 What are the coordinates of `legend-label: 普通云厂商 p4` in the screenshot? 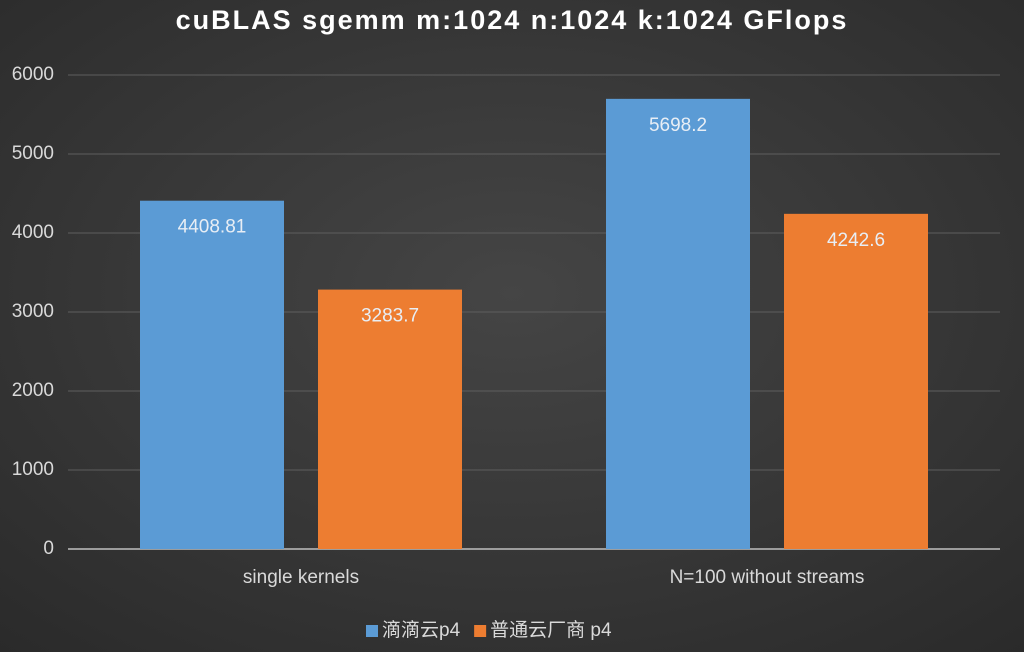 It's located at (551, 630).